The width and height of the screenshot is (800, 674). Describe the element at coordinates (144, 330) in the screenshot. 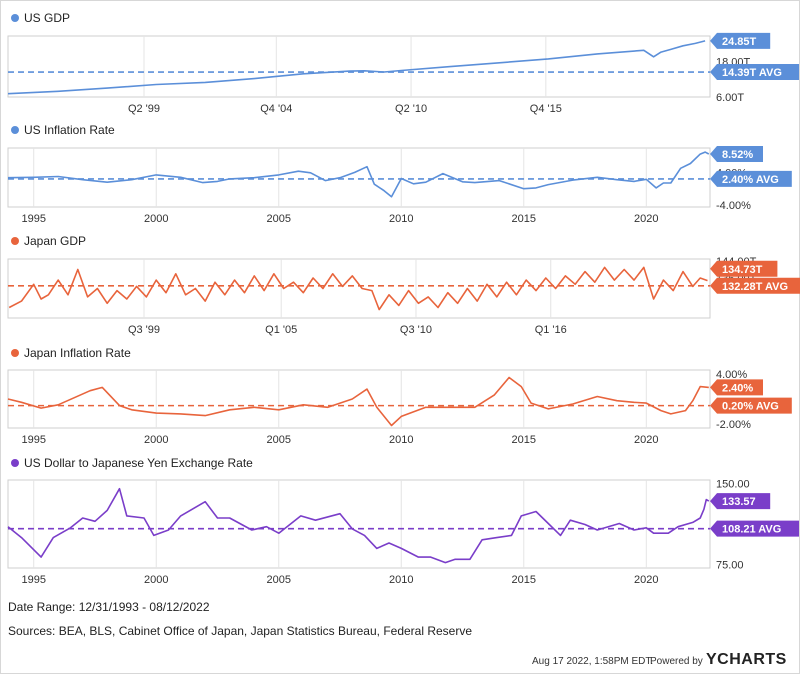

I see `x-tick-label: Q3 '99` at that location.